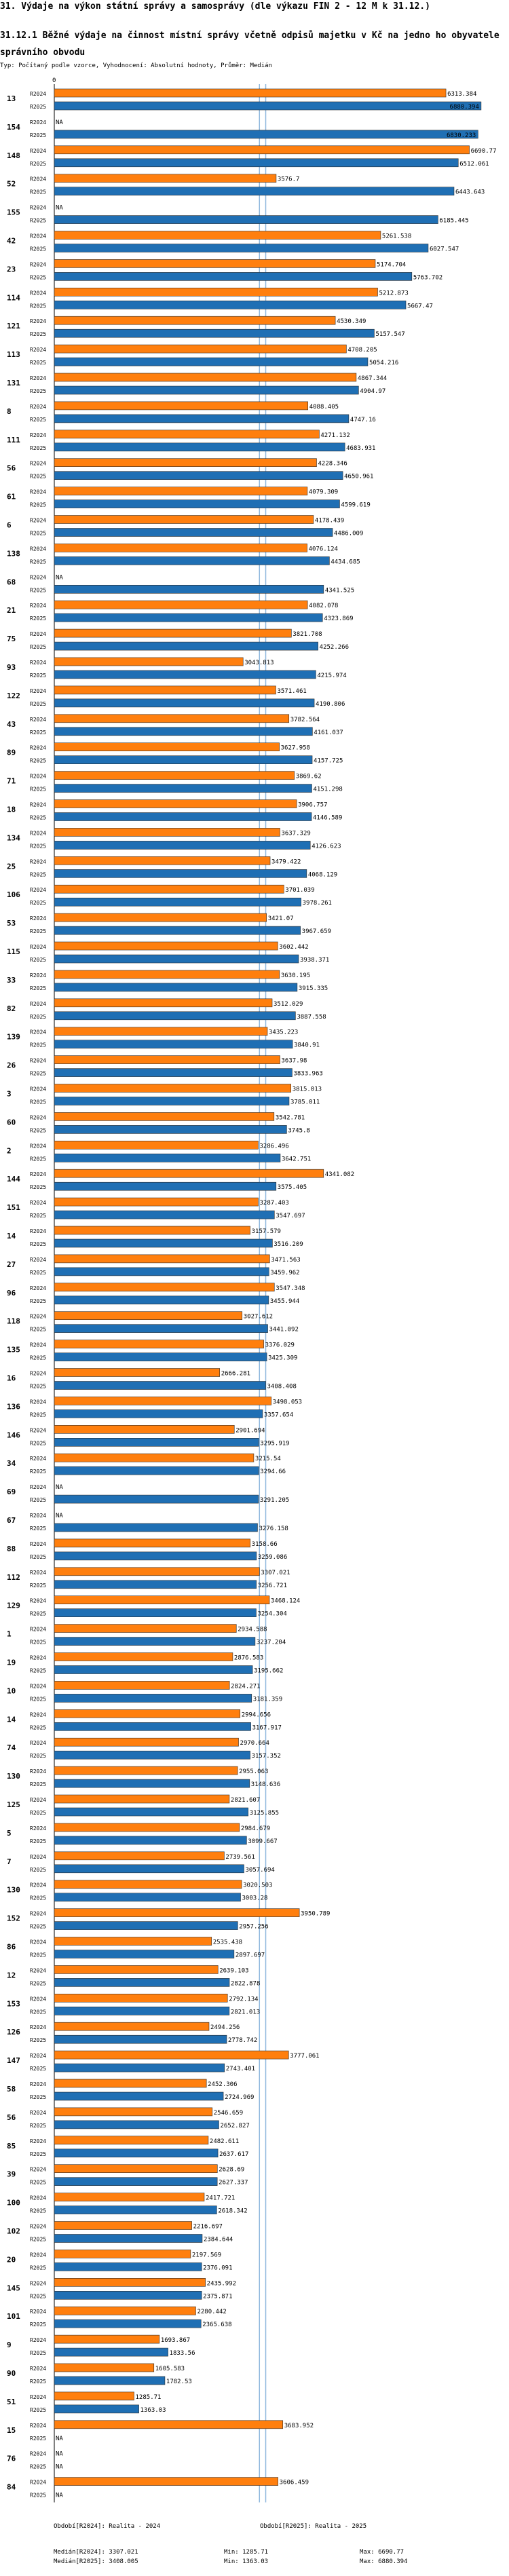  What do you see at coordinates (309, 777) in the screenshot?
I see `value-label-r2024: 3869.62` at bounding box center [309, 777].